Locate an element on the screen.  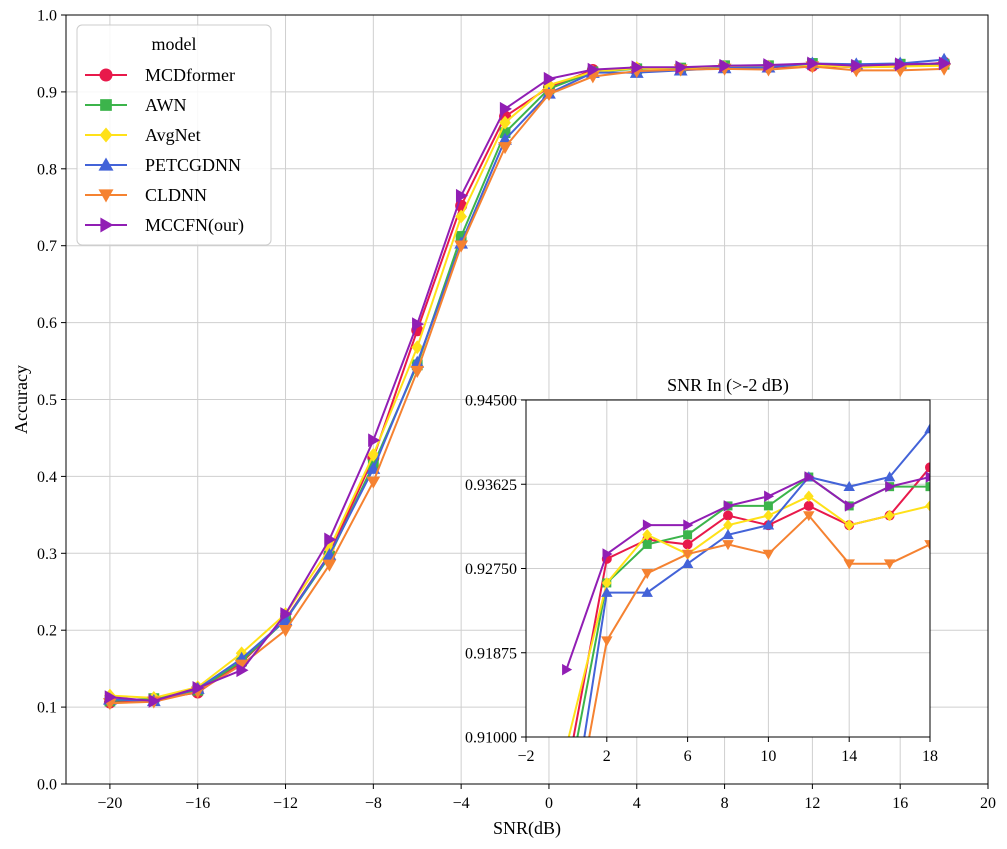
inset-ytick-label: 0.91000 is located at coordinates (491, 738).